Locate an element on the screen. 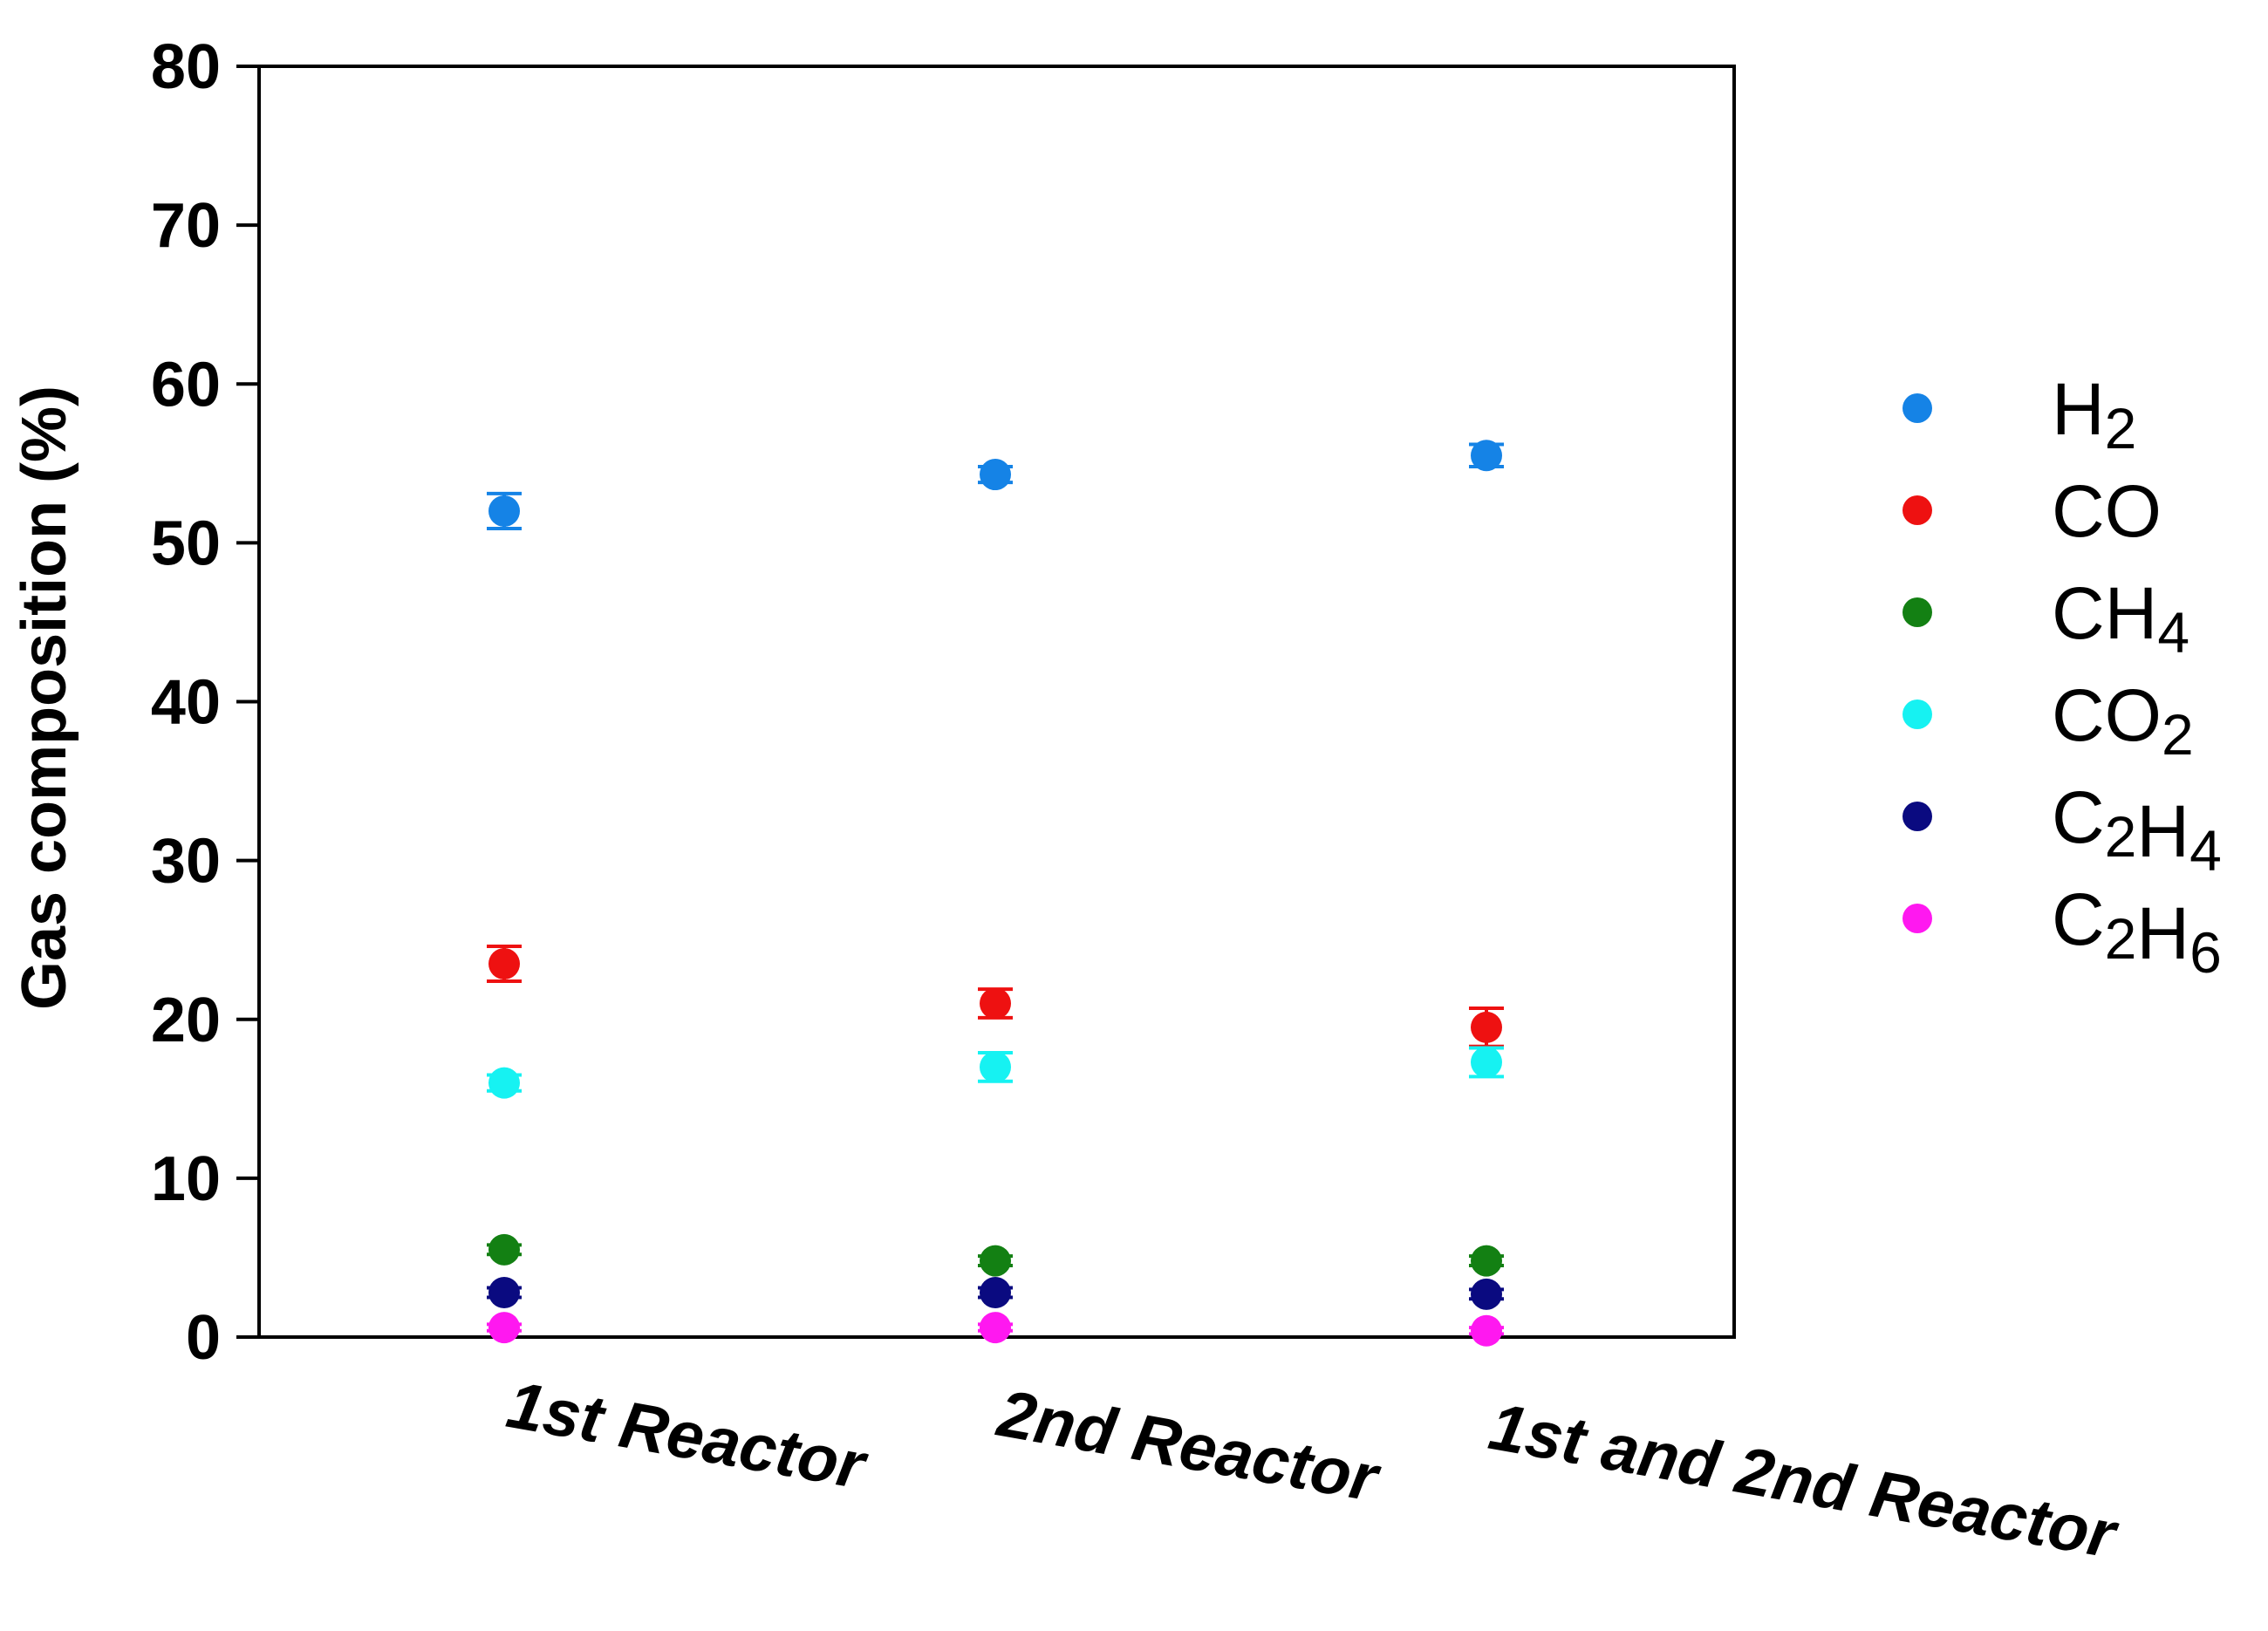 Image resolution: width=2268 pixels, height=1631 pixels. series-ch4 is located at coordinates (996, 1255).